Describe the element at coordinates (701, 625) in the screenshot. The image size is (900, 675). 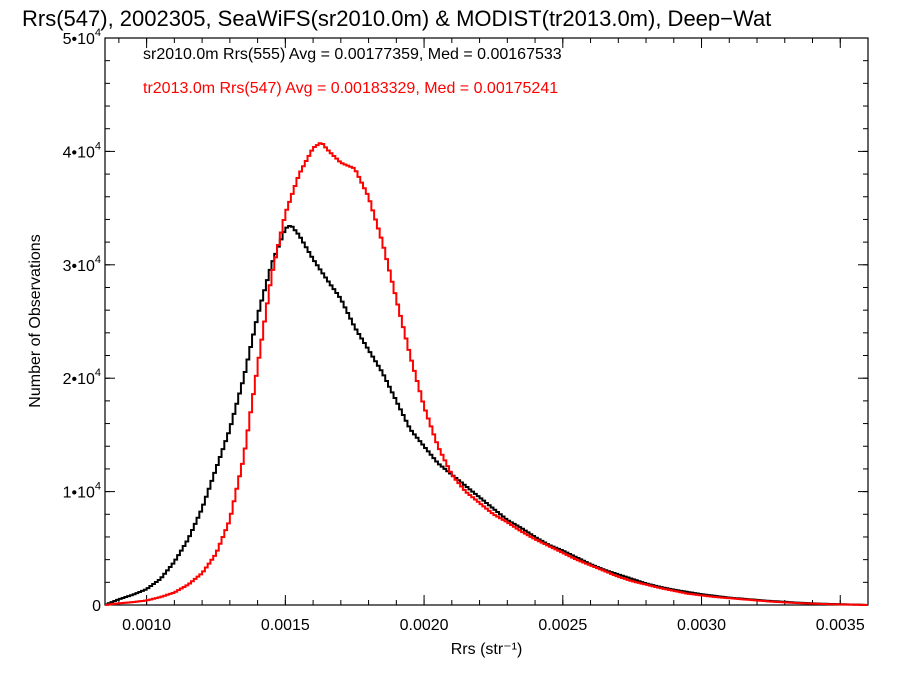
I see `x-tick-label: 0.0030` at that location.